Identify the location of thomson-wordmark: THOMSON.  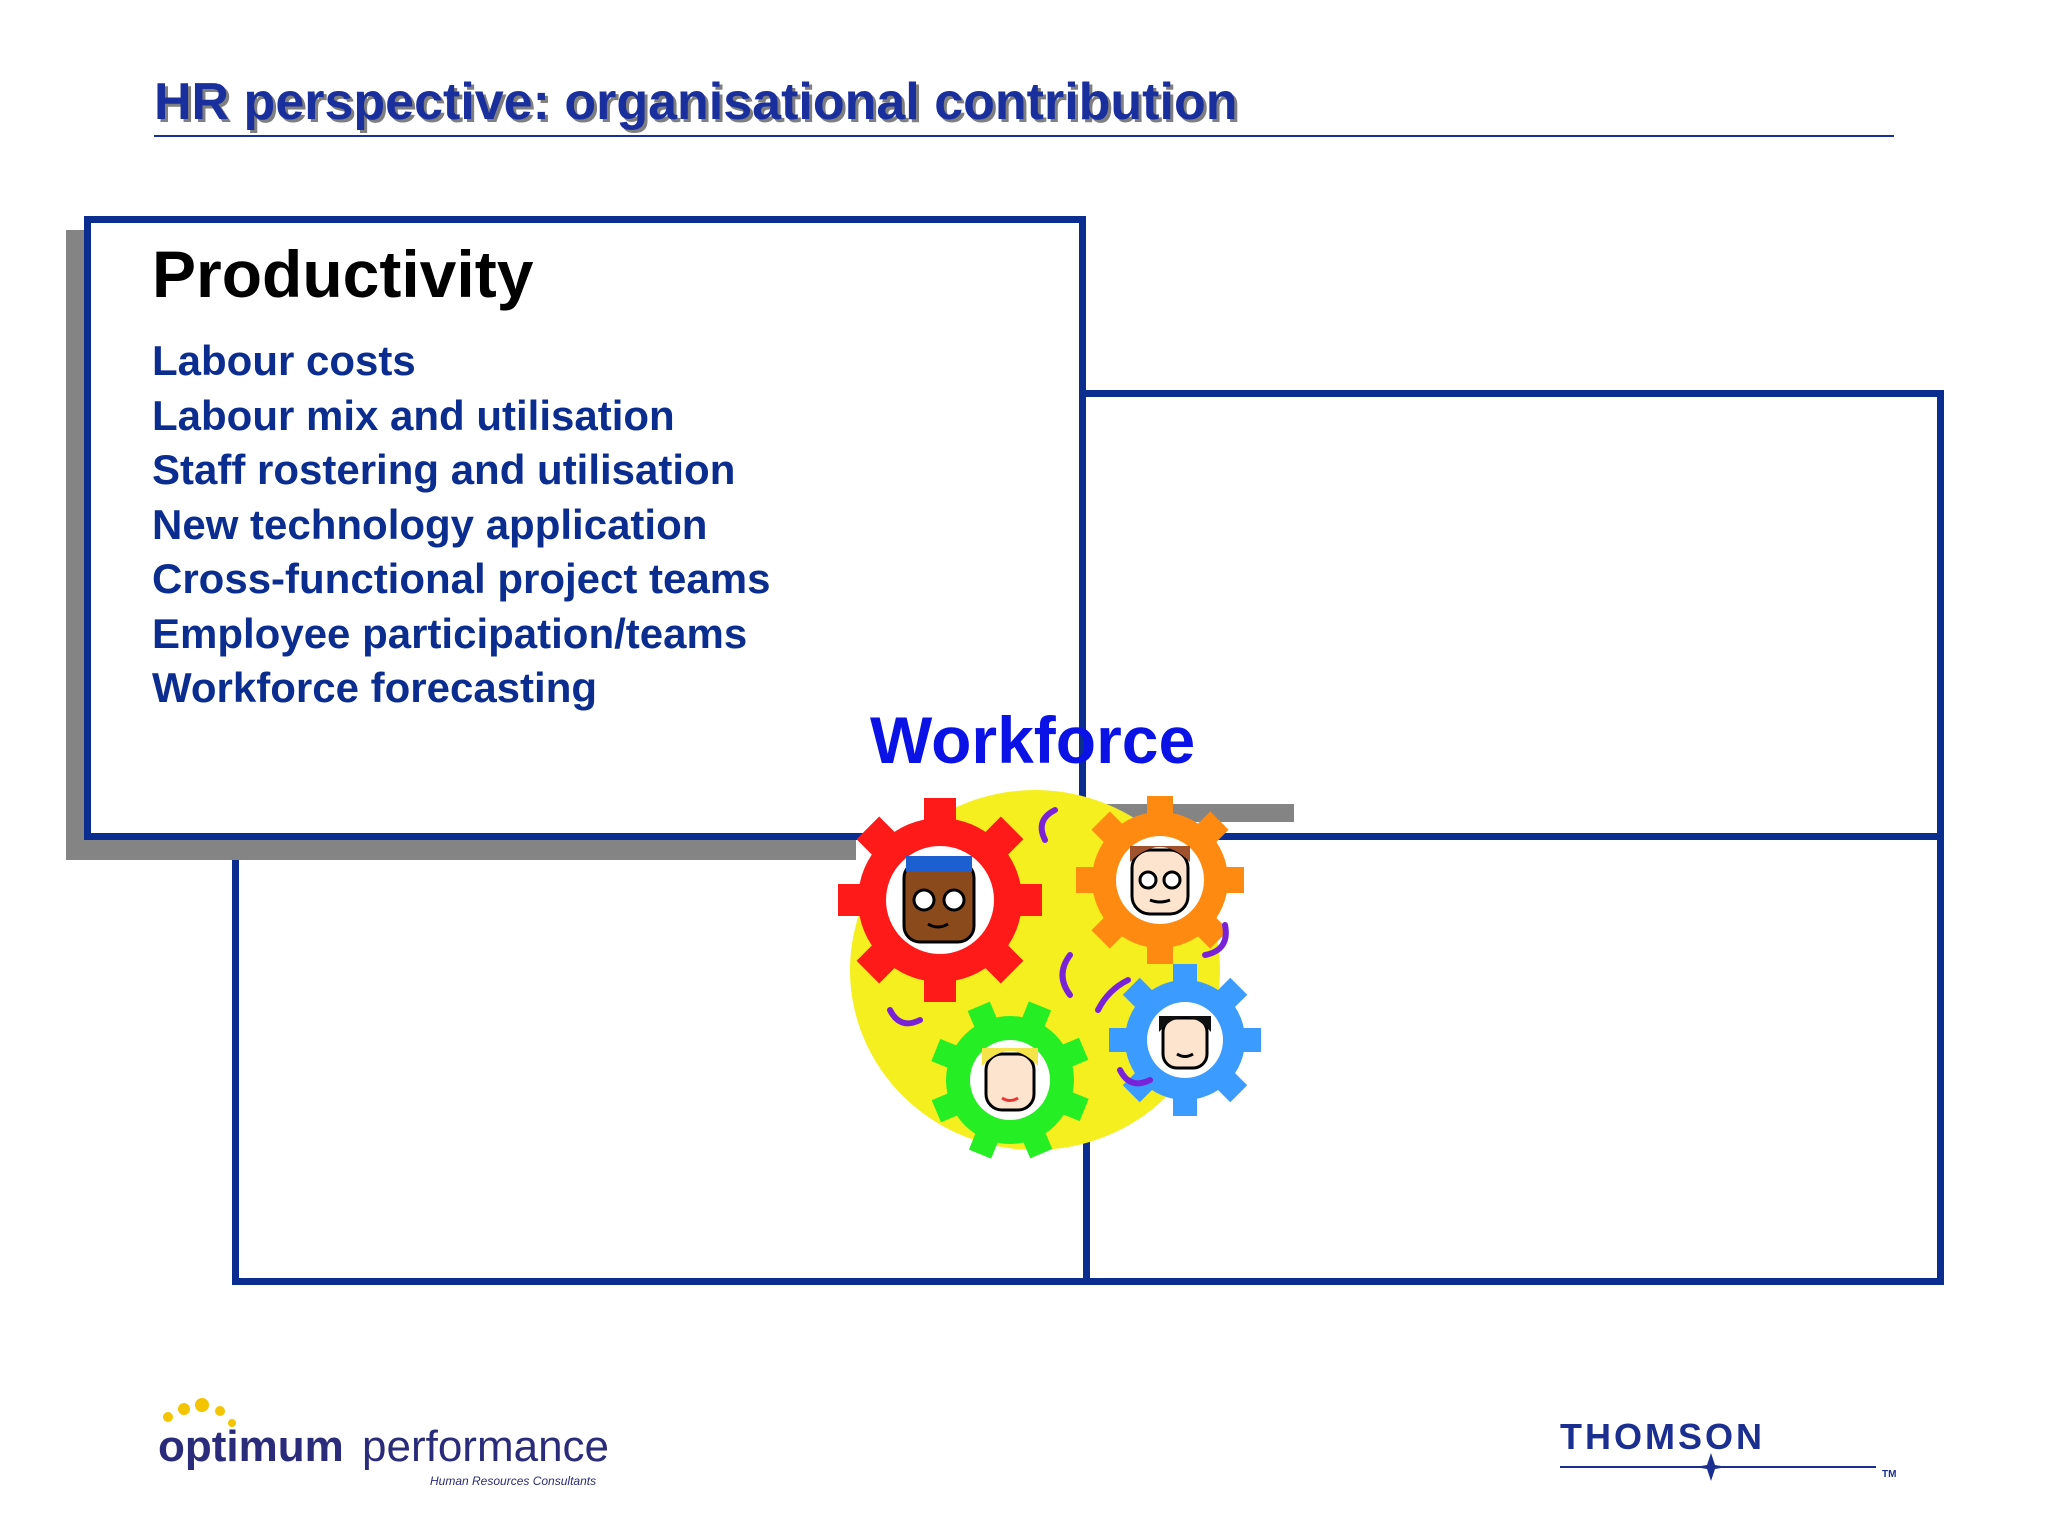
(1662, 1436).